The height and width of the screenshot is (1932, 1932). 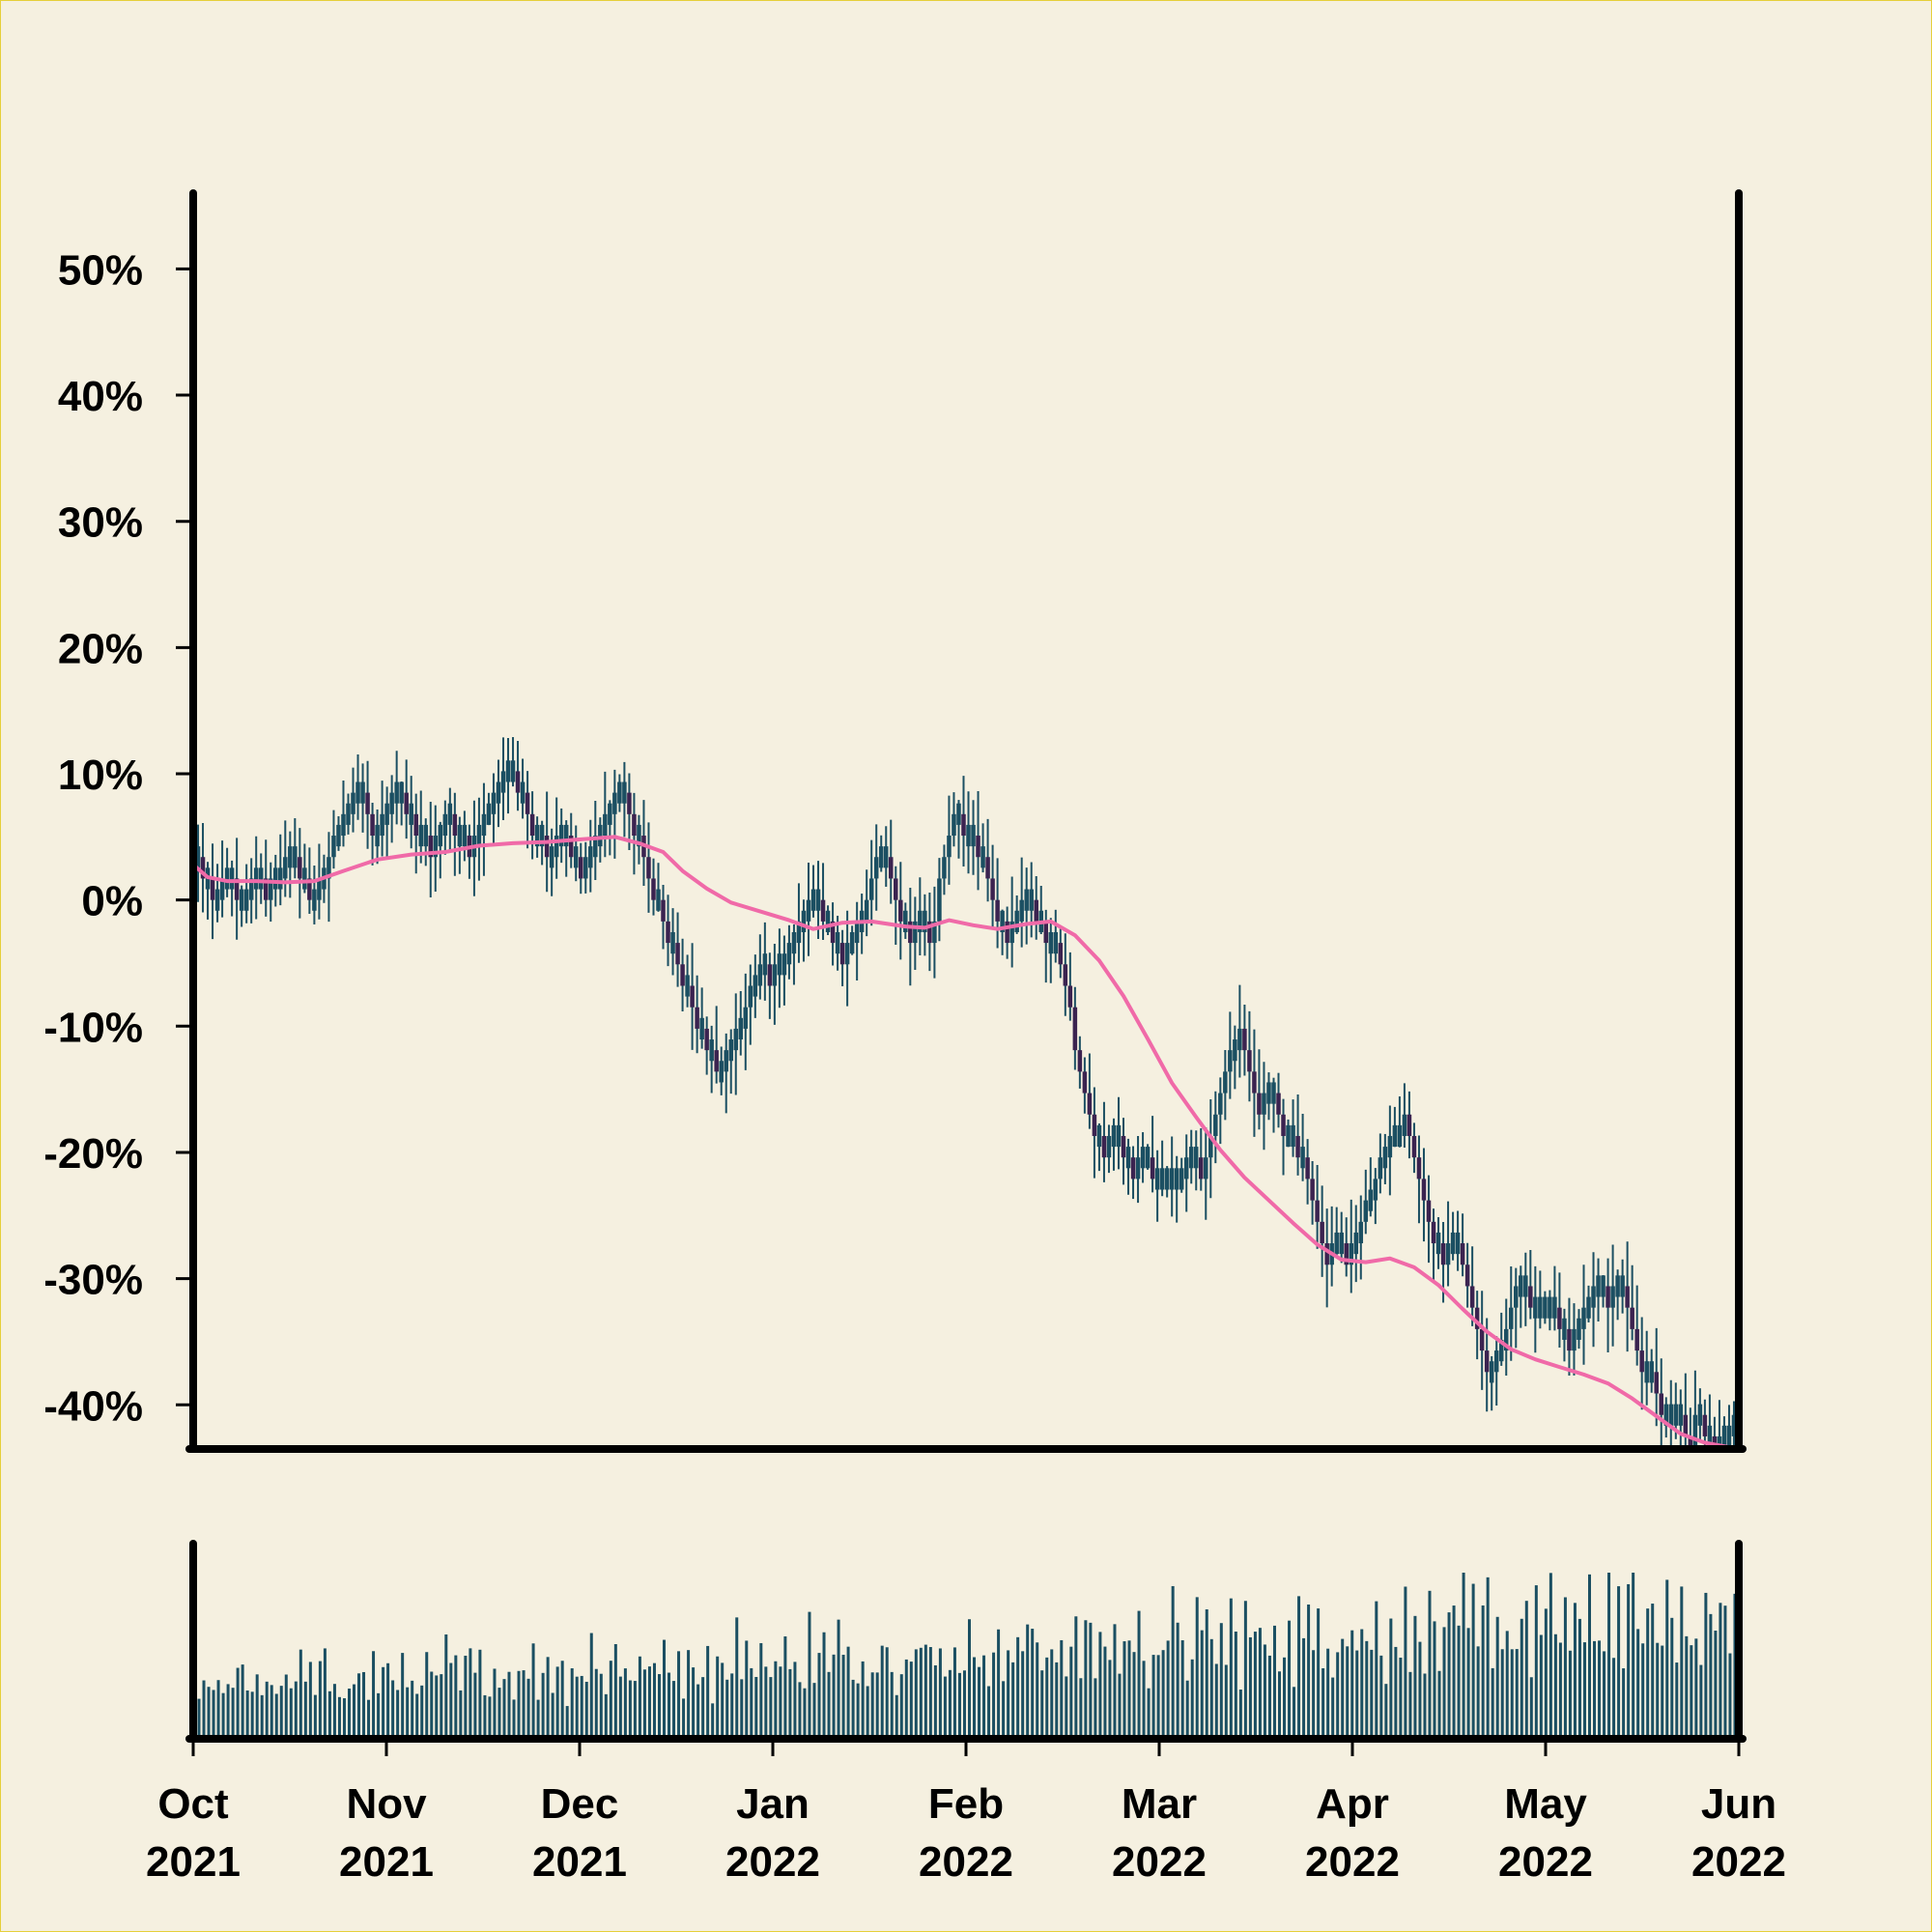 I want to click on x-tick-year-label: 2021, so click(x=193, y=1862).